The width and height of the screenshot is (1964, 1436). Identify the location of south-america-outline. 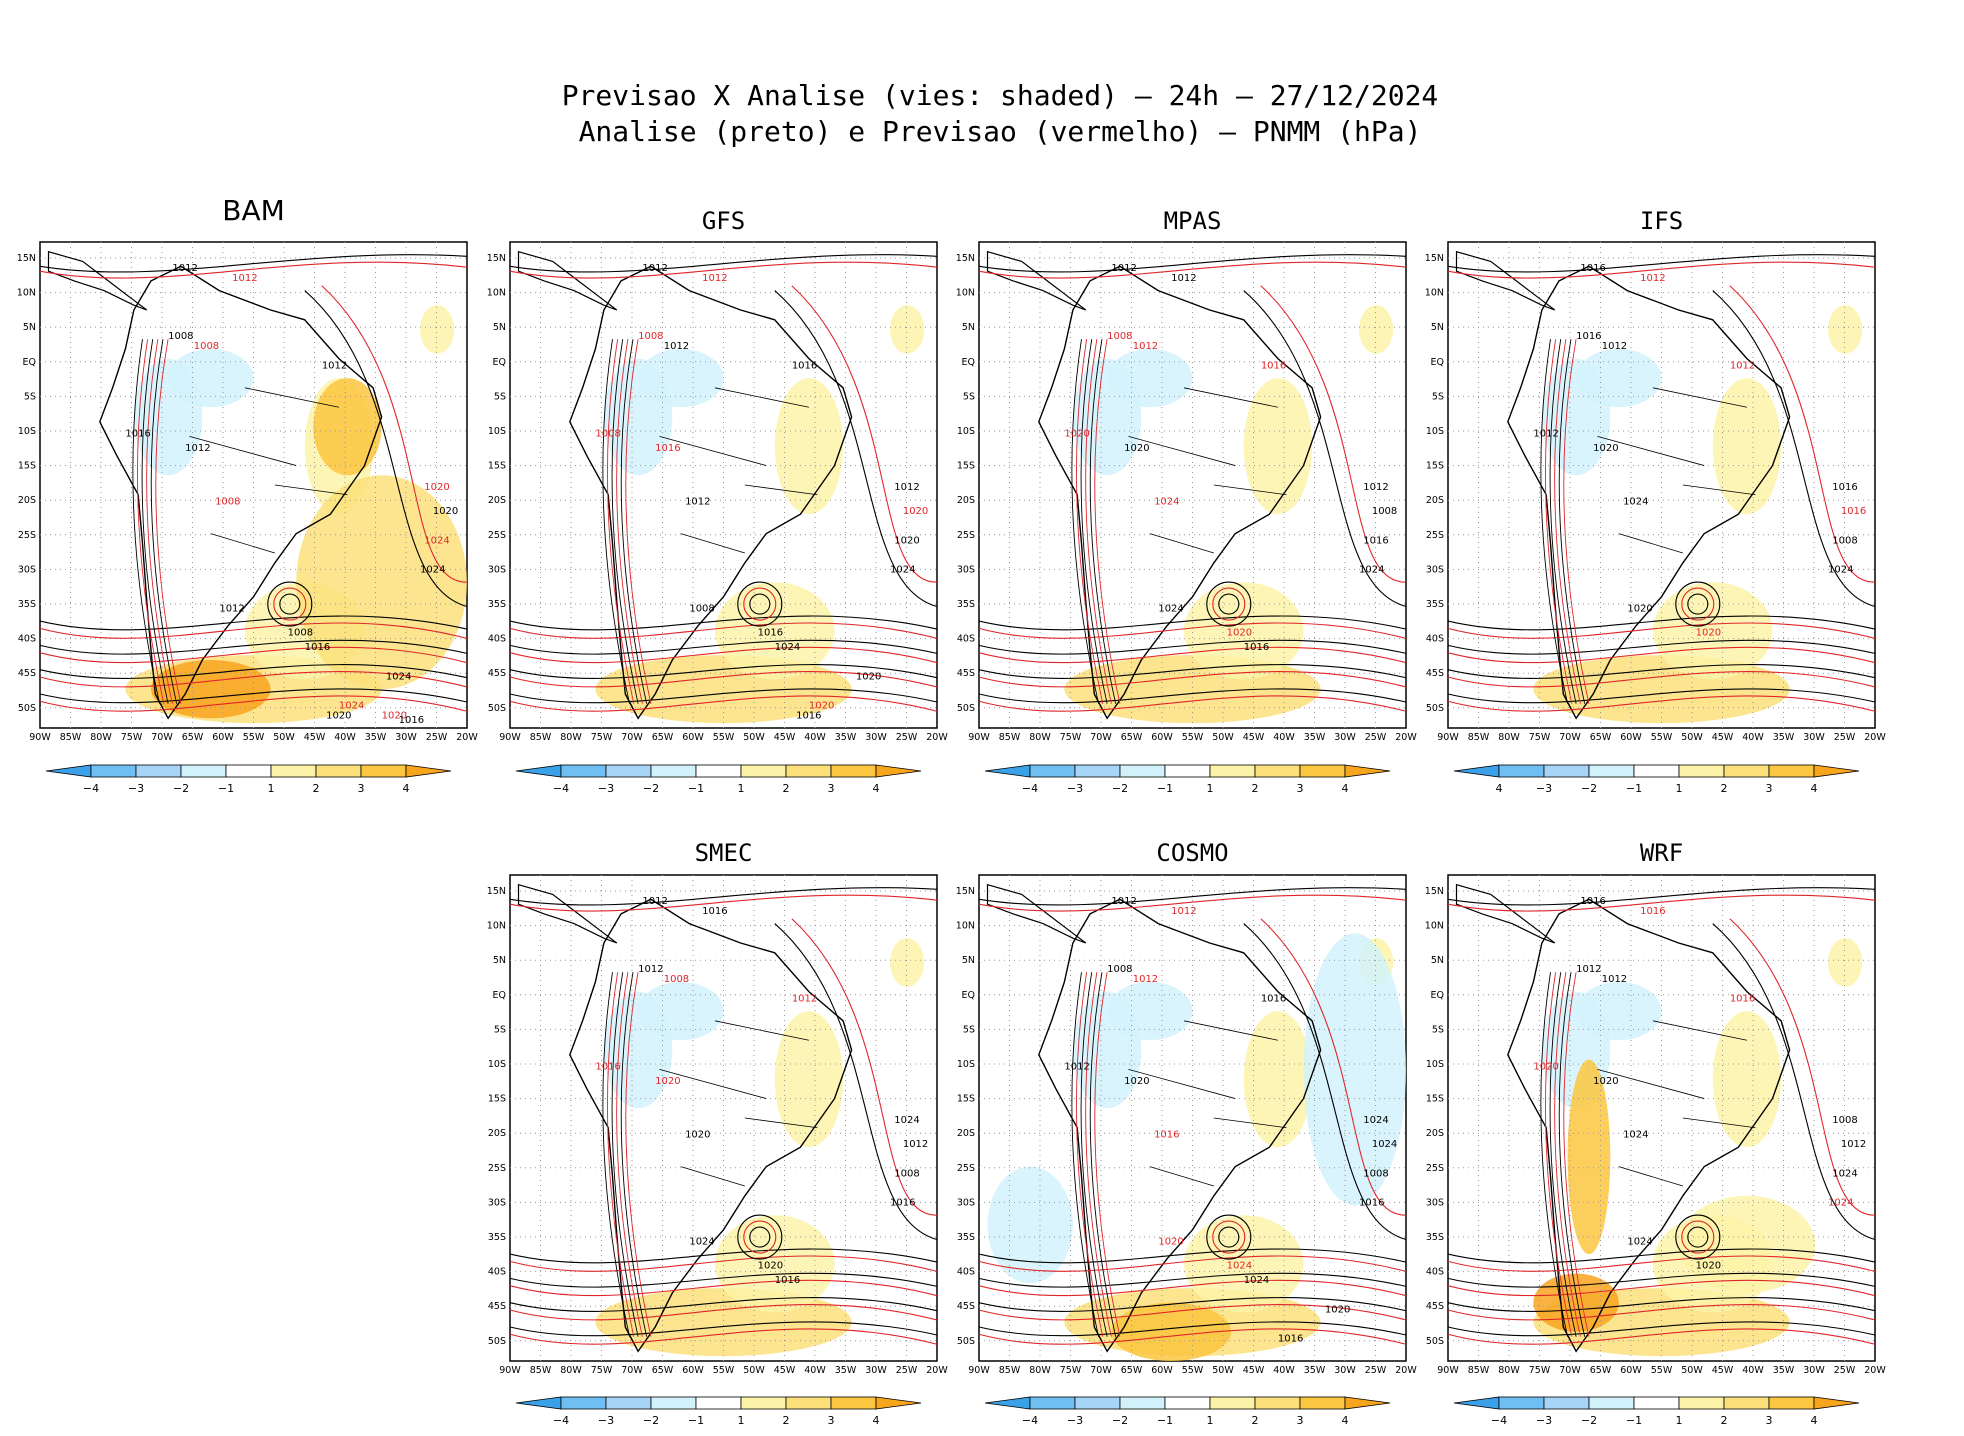
(241, 492).